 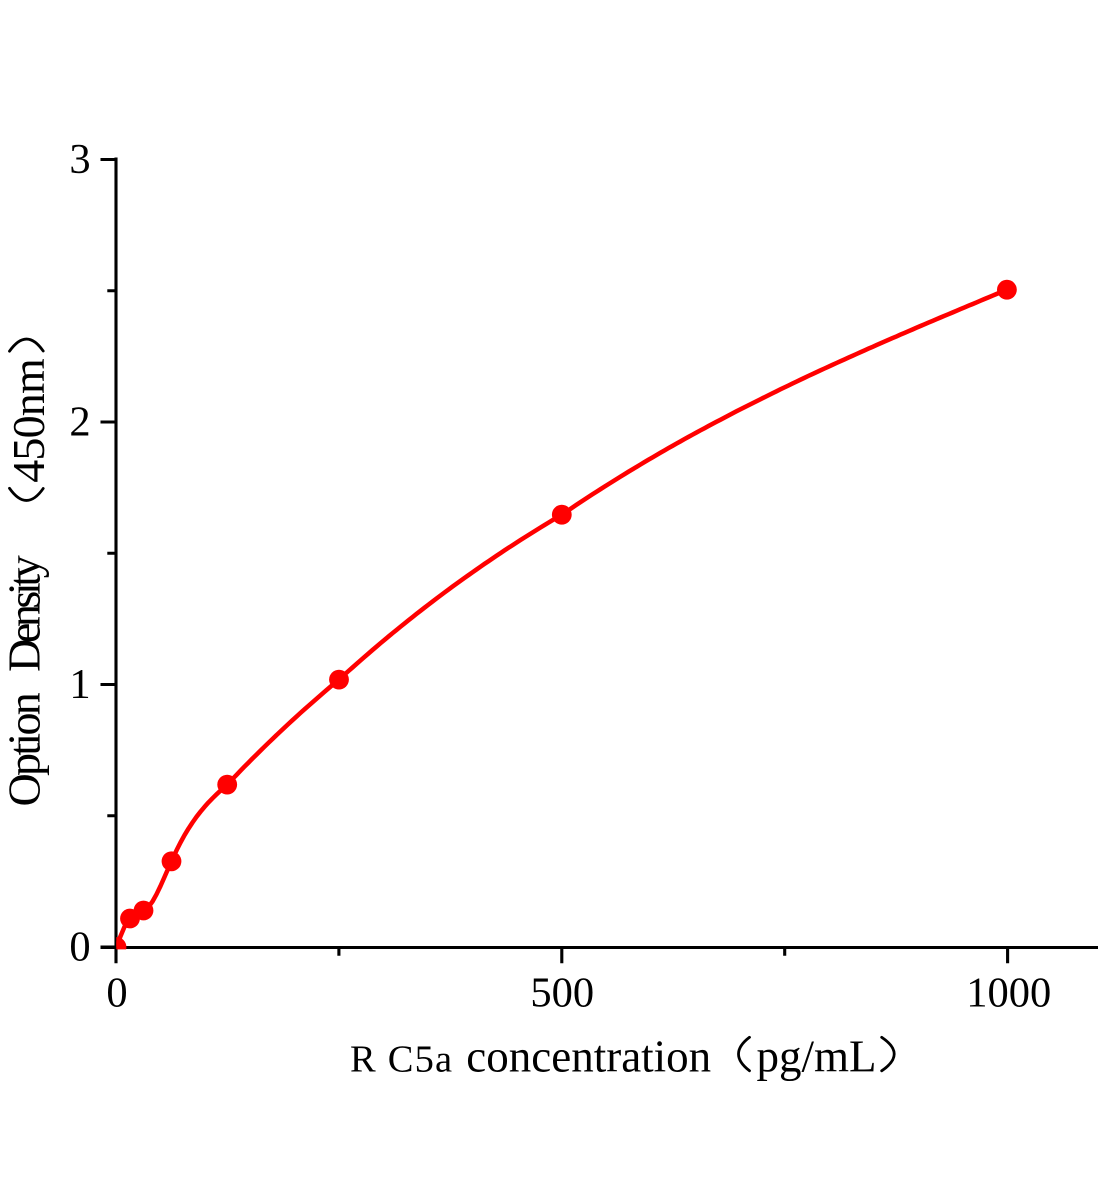 I want to click on svg-text: 2, so click(x=79, y=422).